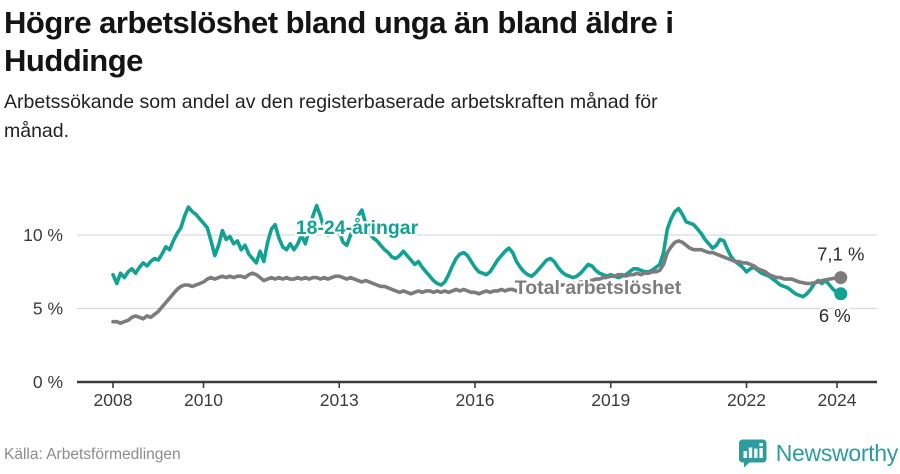  I want to click on end-dot-total, so click(841, 278).